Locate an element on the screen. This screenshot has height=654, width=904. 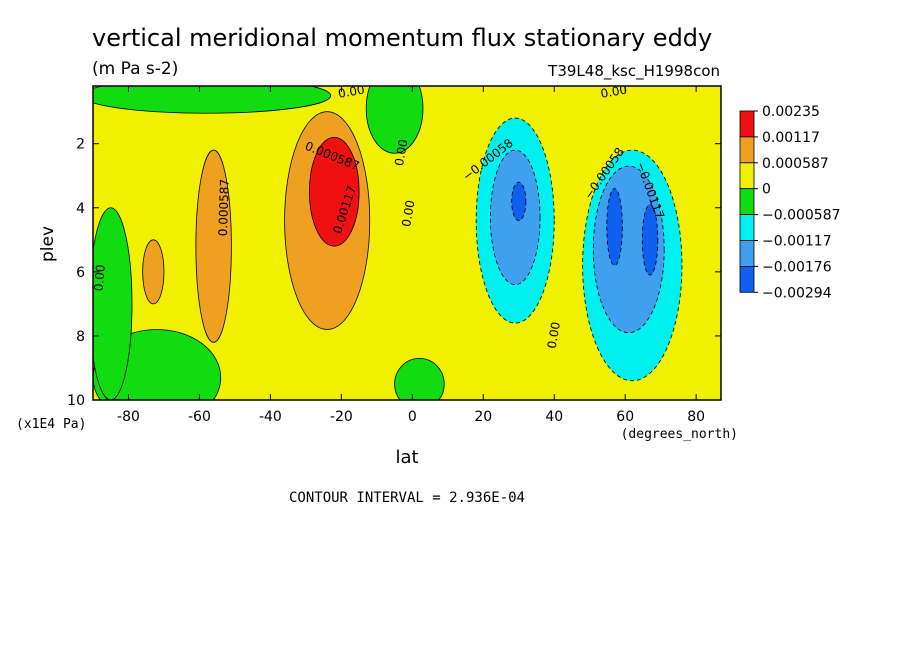
x-tick-label: 40 is located at coordinates (554, 417).